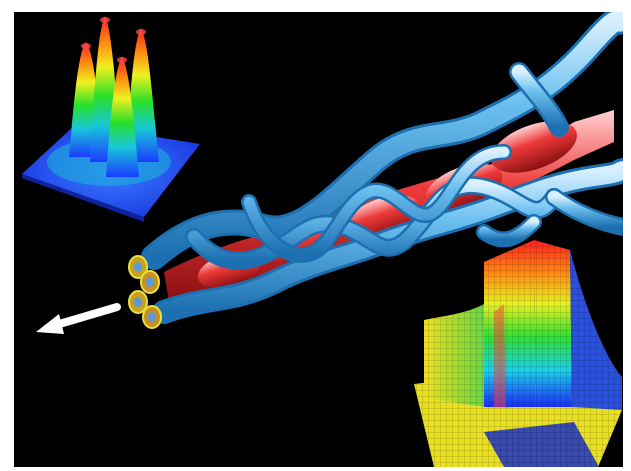 The image size is (631, 471). Describe the element at coordinates (111, 119) in the screenshot. I see `four-peak-intensity-surface` at that location.